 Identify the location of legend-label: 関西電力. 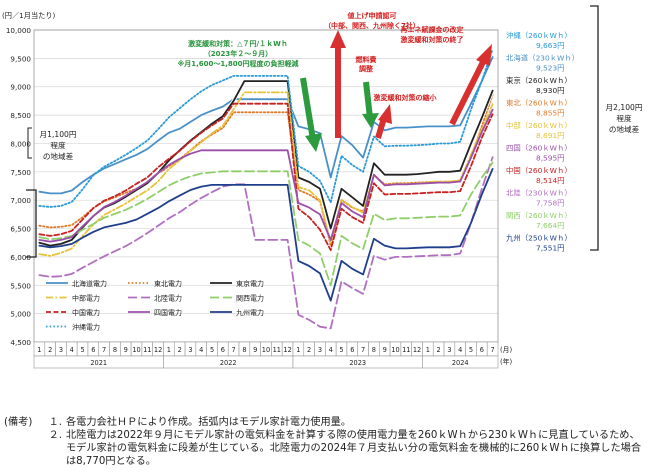
(250, 298).